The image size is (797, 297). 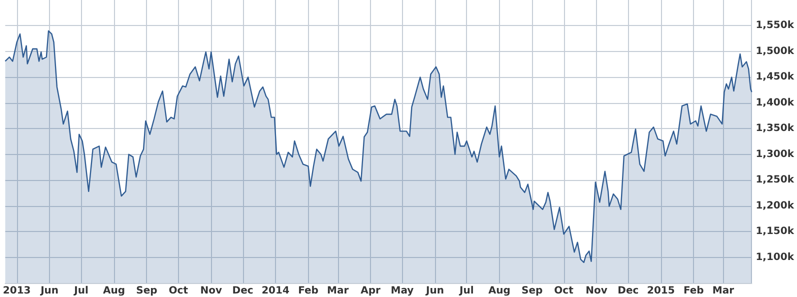 I want to click on x-tick-label: Apr, so click(x=370, y=291).